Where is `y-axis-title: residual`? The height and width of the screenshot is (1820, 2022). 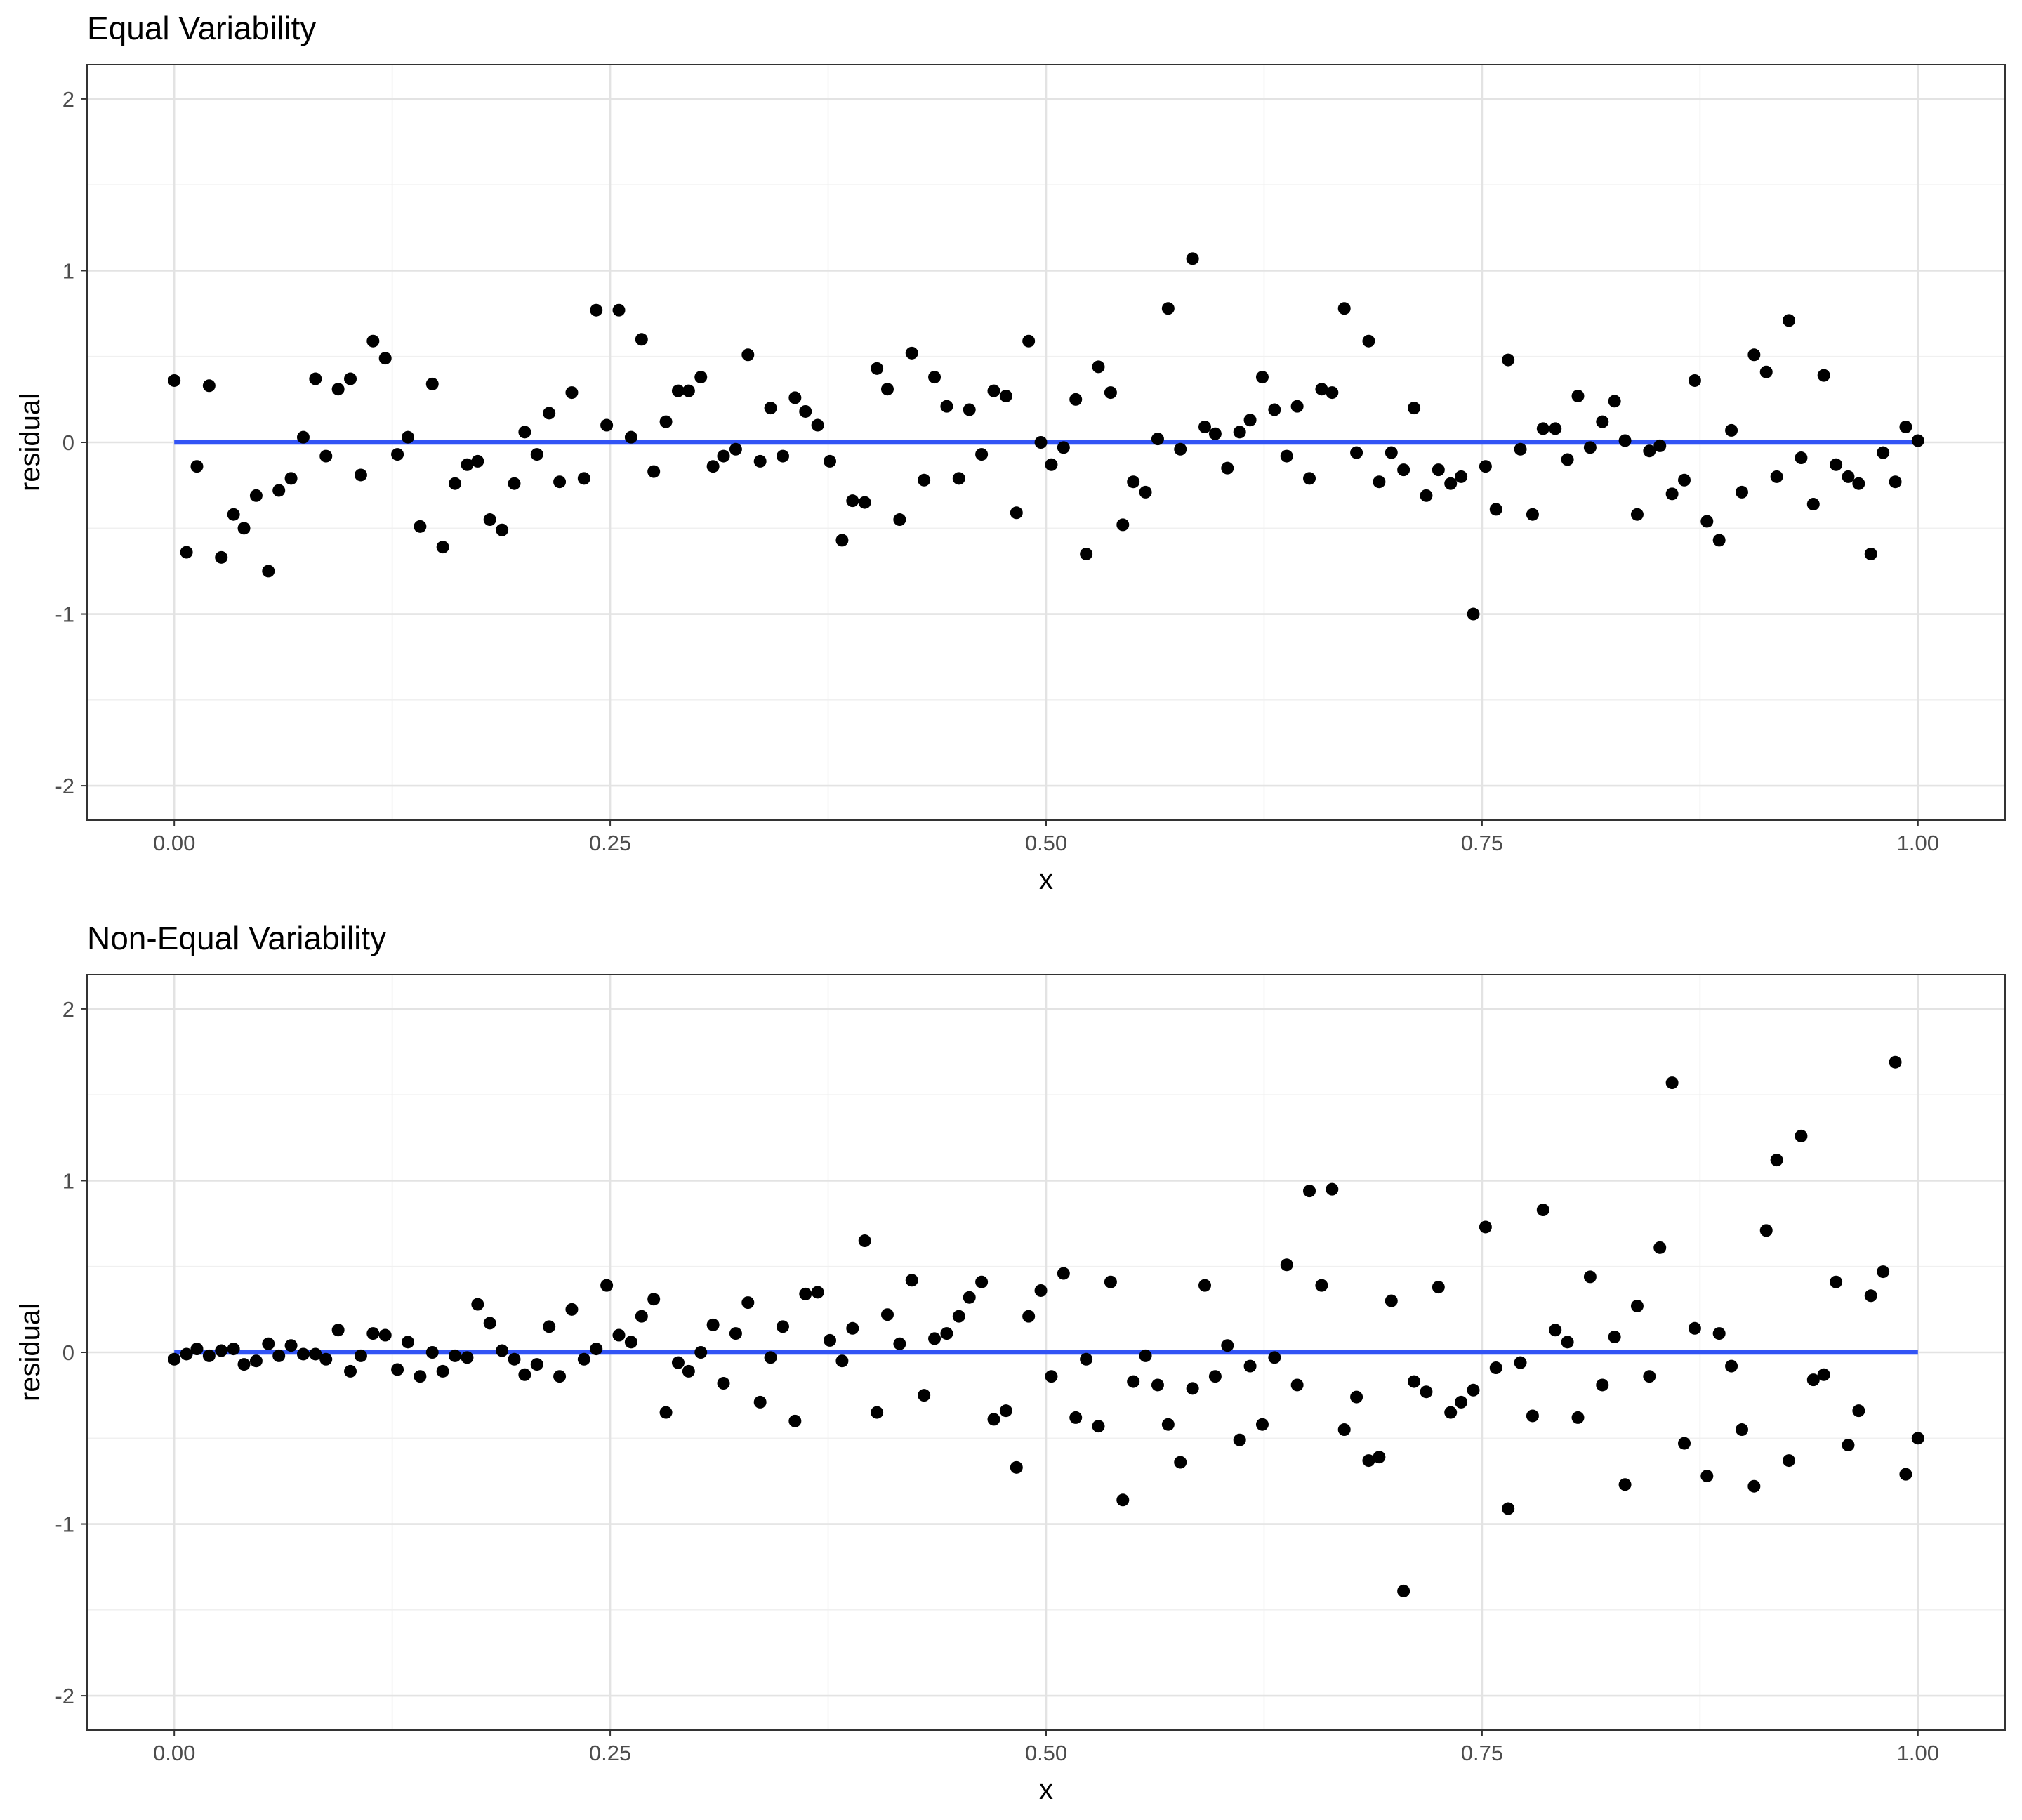
y-axis-title: residual is located at coordinates (31, 443).